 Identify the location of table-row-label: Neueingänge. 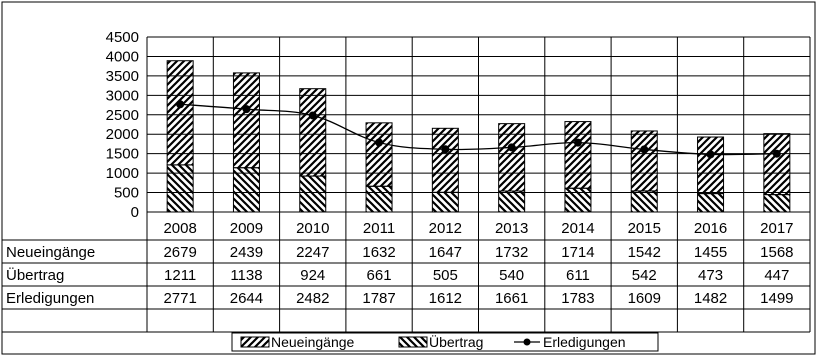
(50, 252).